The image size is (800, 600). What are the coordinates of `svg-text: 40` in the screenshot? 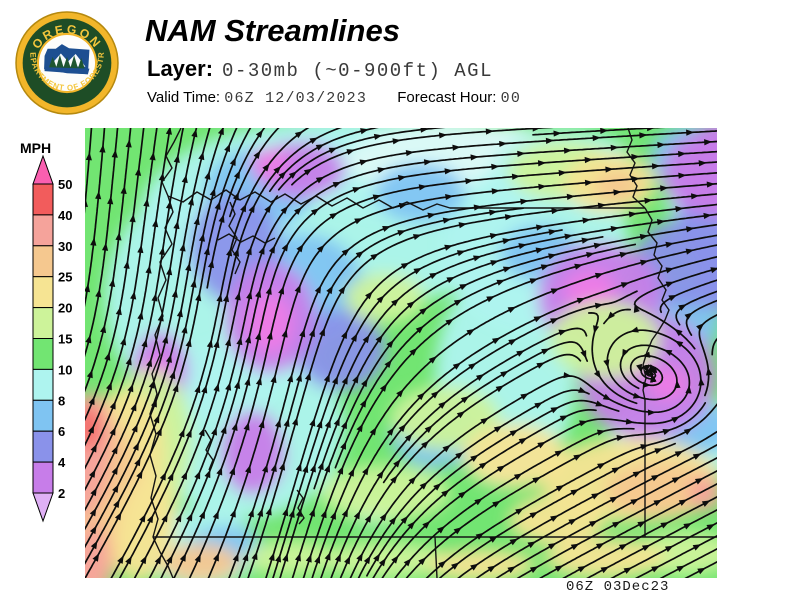 It's located at (65, 215).